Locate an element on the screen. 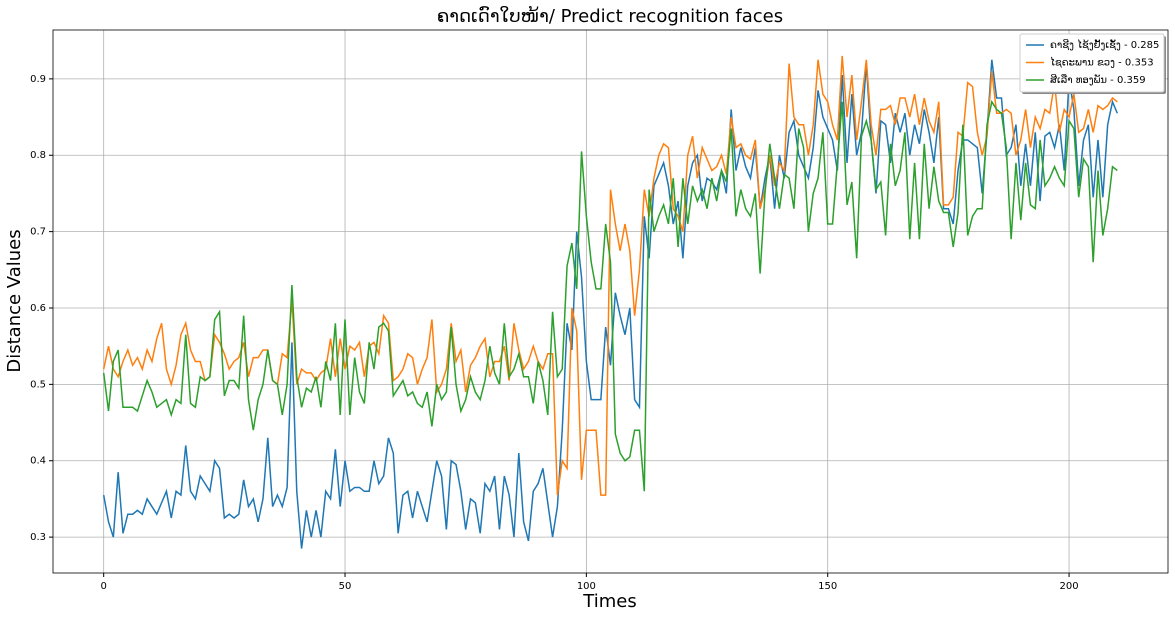 The height and width of the screenshot is (619, 1175). y-axis-label: Distance Values is located at coordinates (14, 300).